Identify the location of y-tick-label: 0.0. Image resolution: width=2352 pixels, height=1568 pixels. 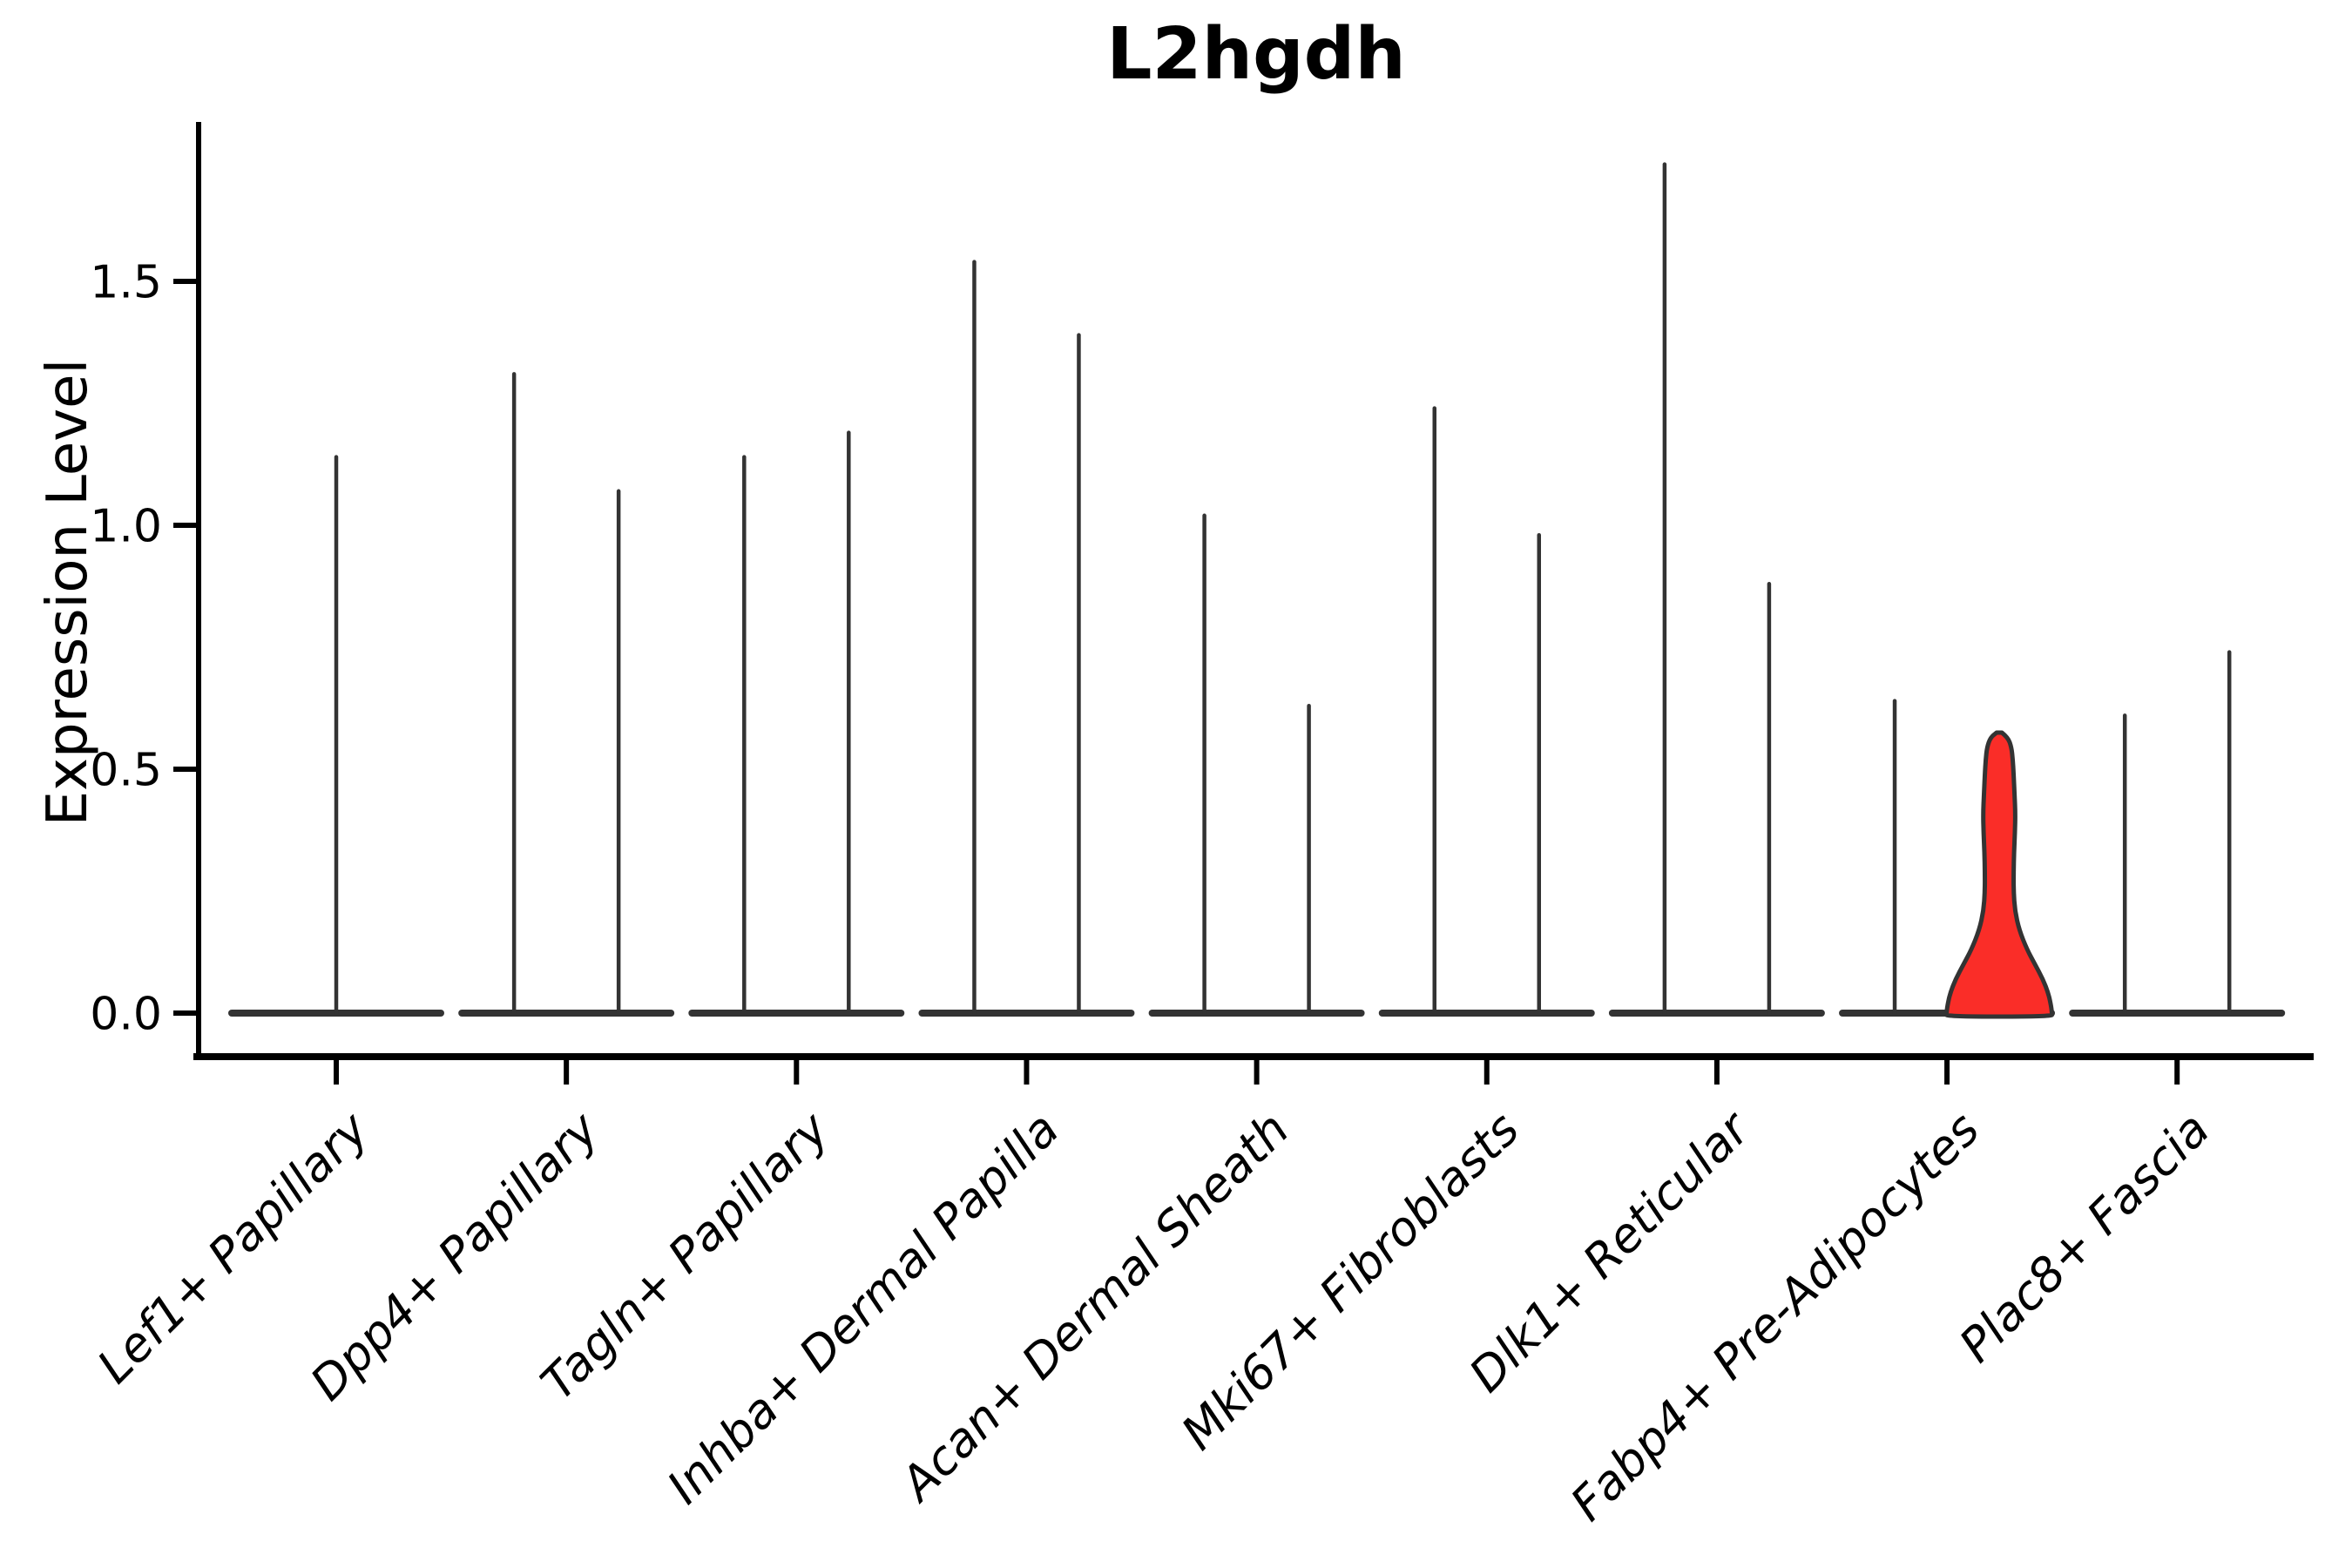
(126, 1015).